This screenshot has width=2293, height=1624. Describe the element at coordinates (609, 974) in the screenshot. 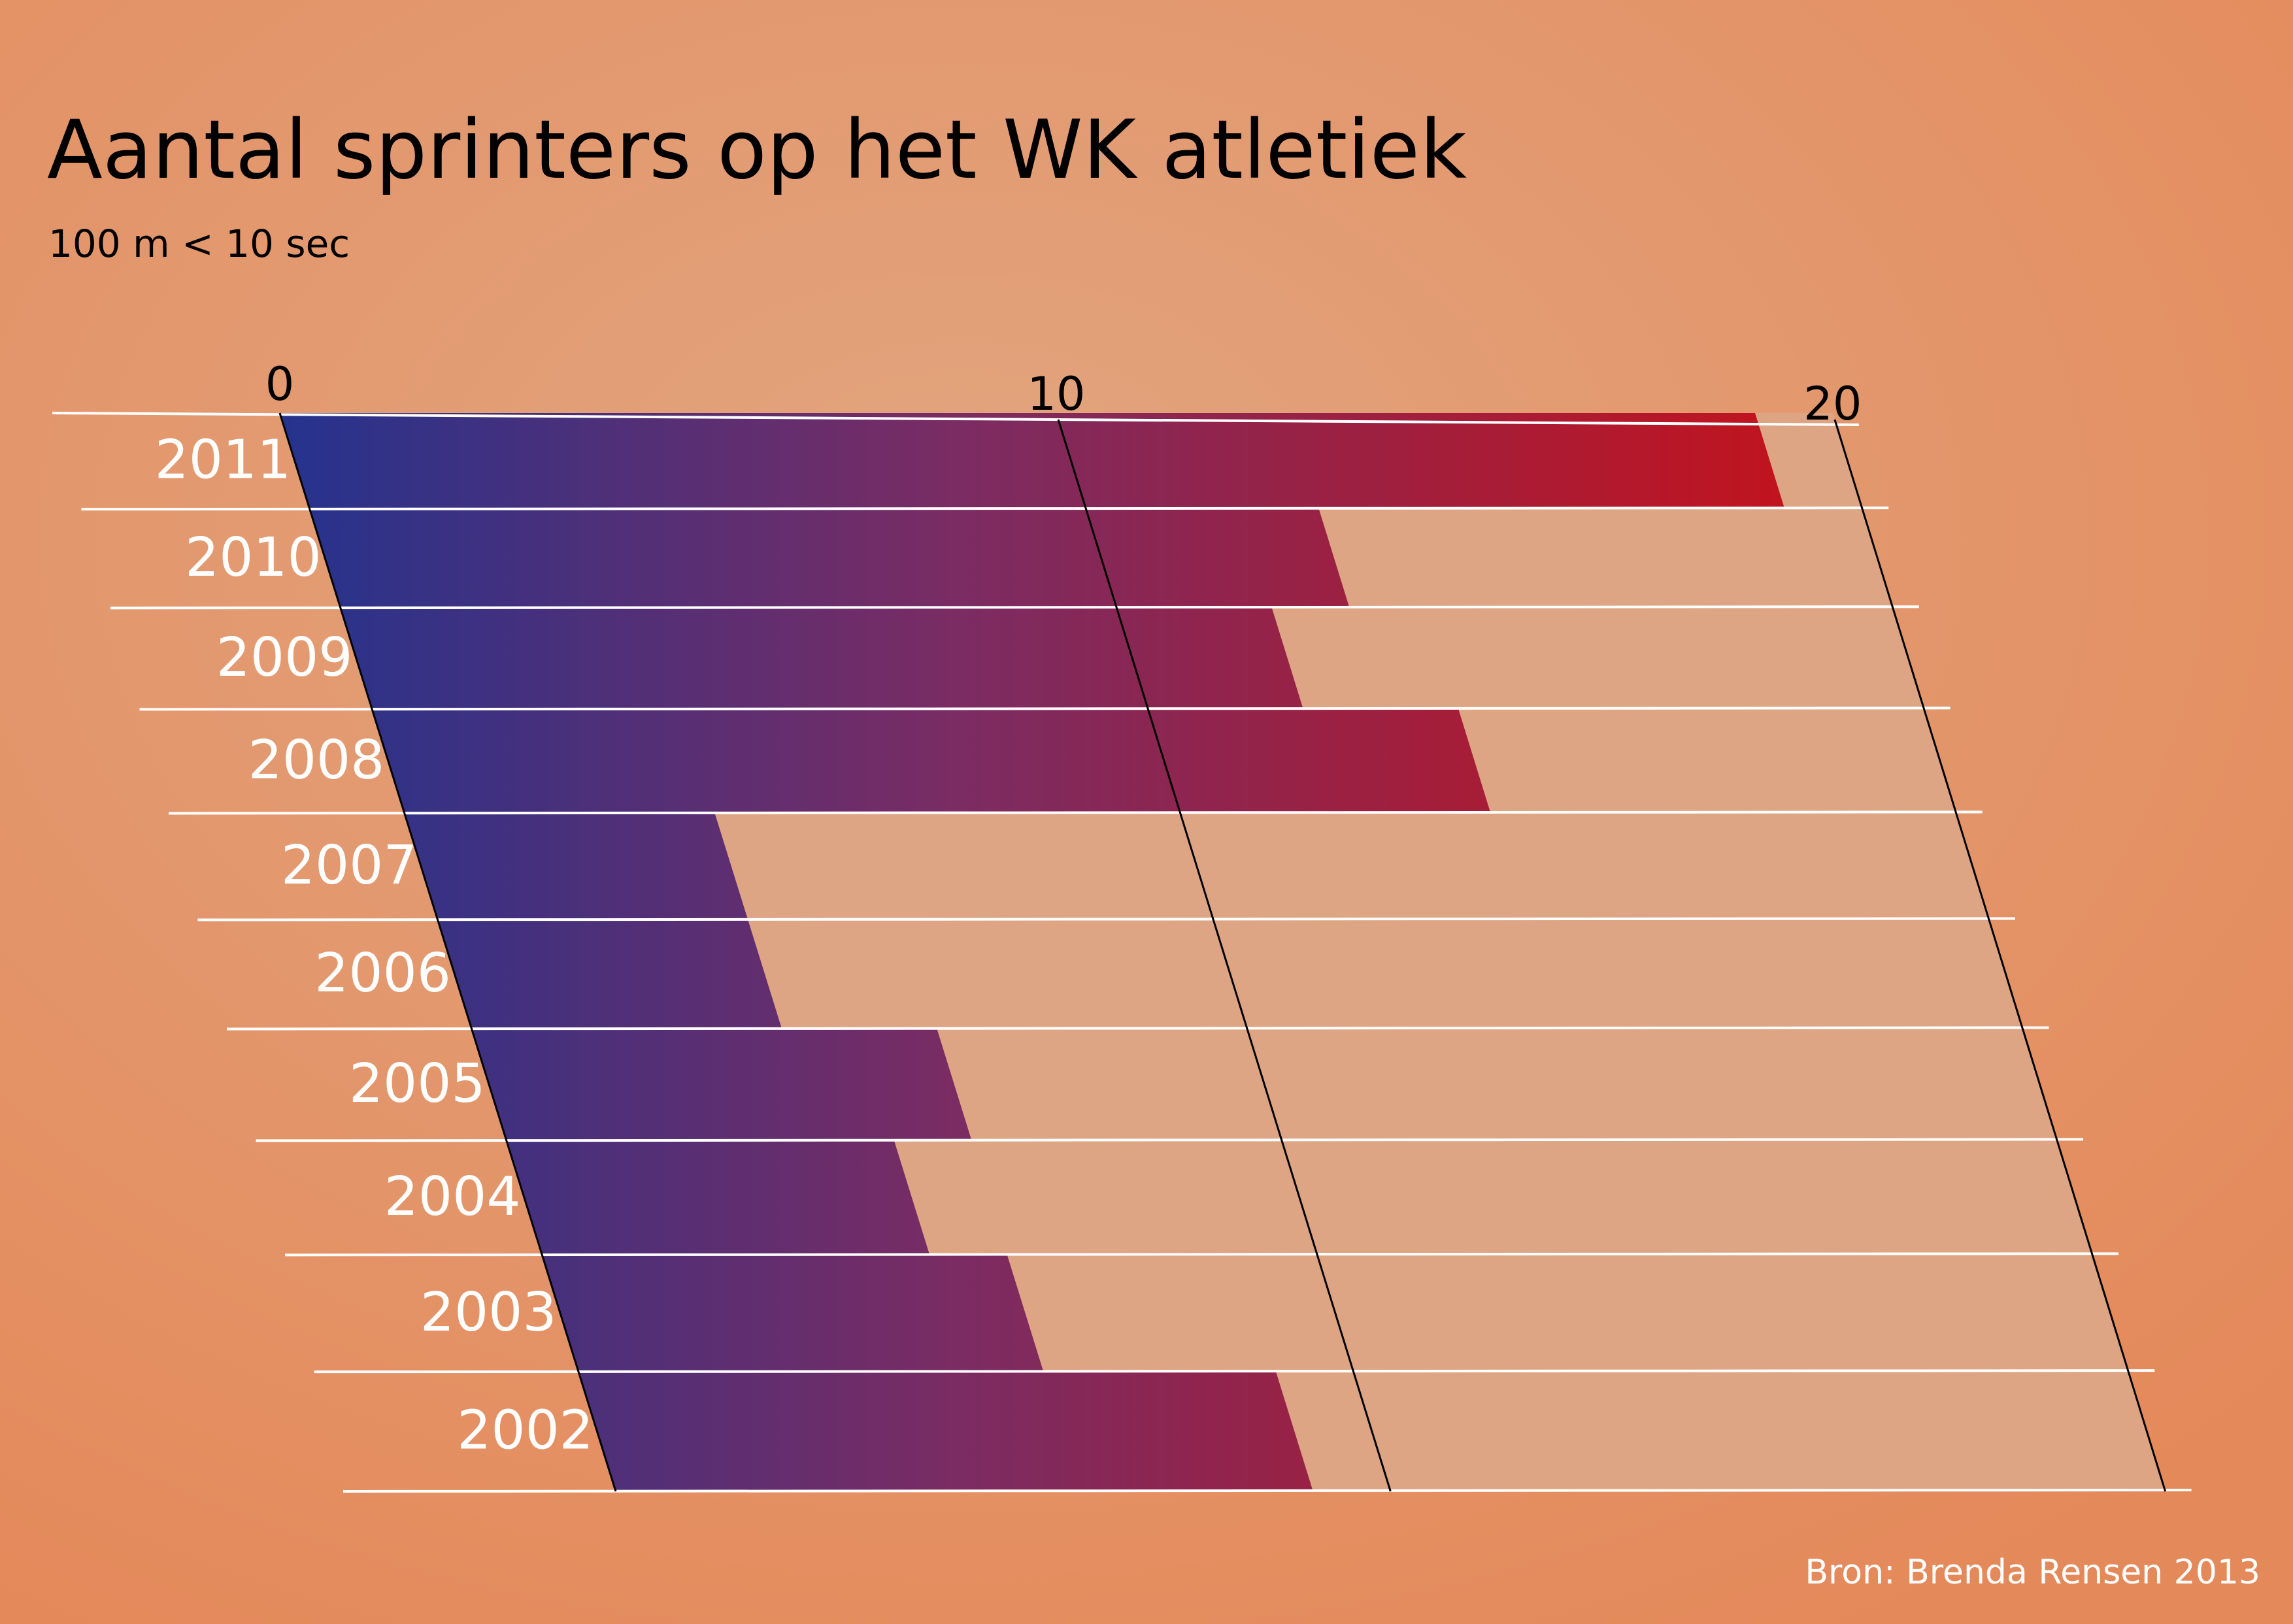

I see `bar-2006` at that location.